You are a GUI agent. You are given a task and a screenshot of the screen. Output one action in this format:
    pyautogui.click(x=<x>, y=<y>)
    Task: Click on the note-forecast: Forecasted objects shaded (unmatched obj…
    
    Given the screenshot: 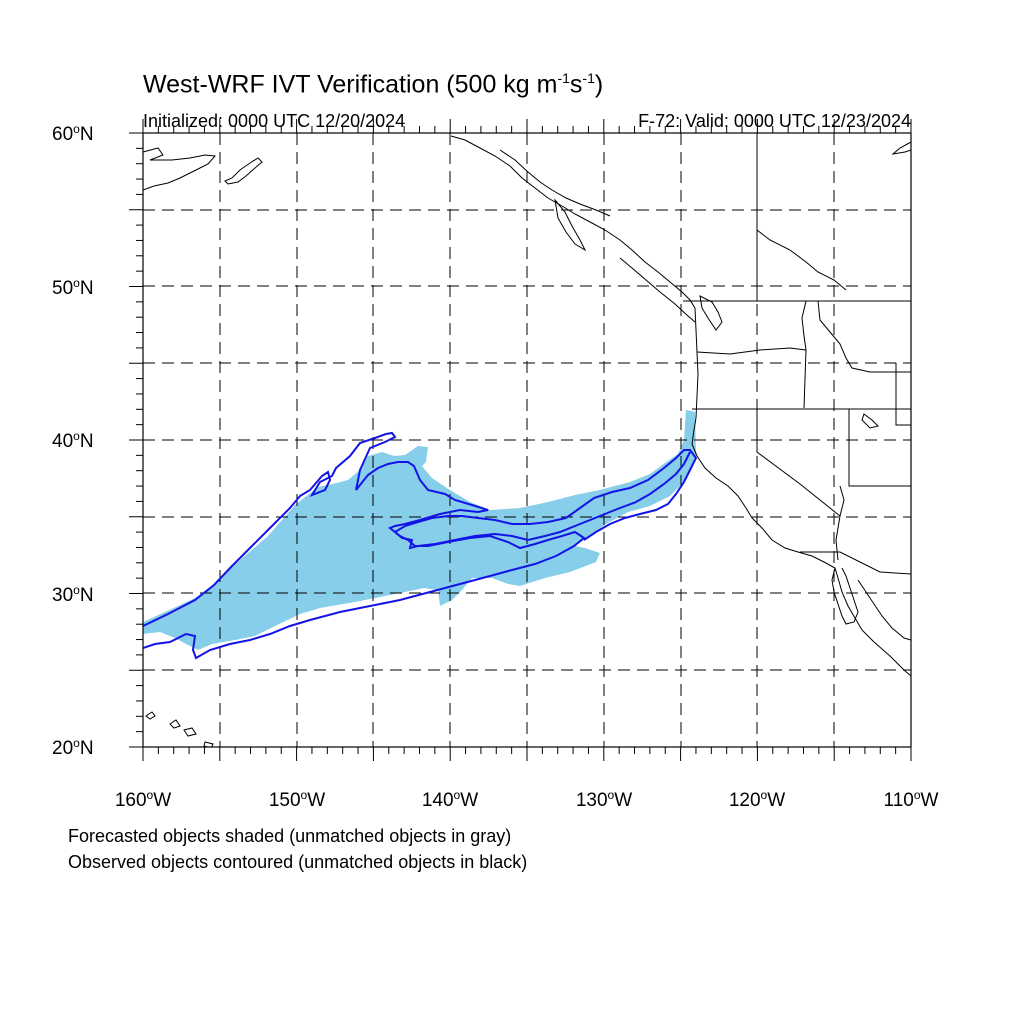 What is the action you would take?
    pyautogui.click(x=290, y=836)
    